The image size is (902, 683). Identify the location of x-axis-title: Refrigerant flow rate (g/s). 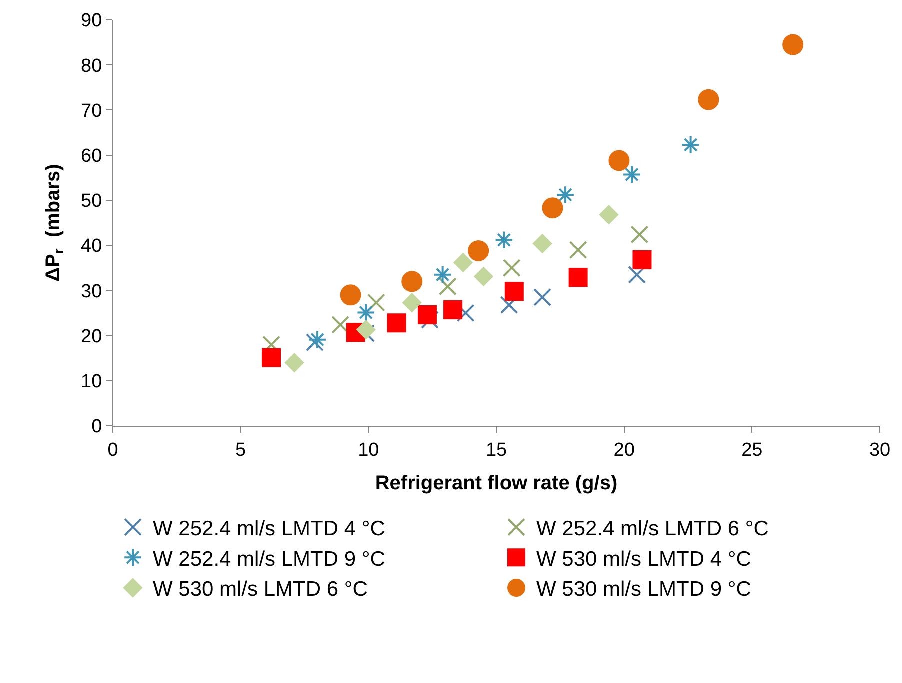
(496, 483).